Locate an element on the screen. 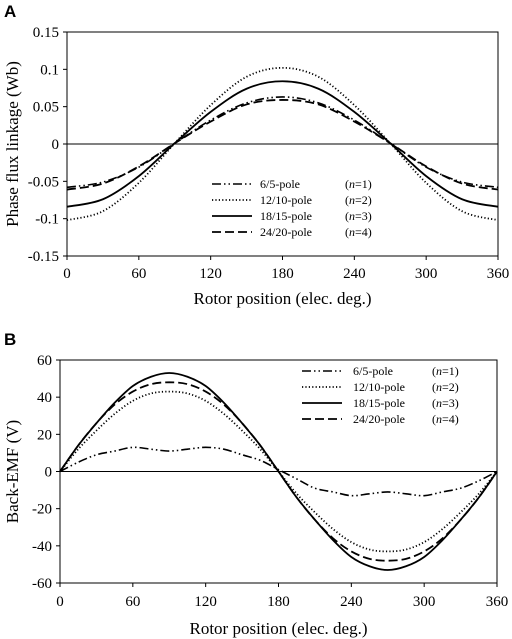  panel-a-legend-label: 24/20-pole is located at coordinates (286, 232).